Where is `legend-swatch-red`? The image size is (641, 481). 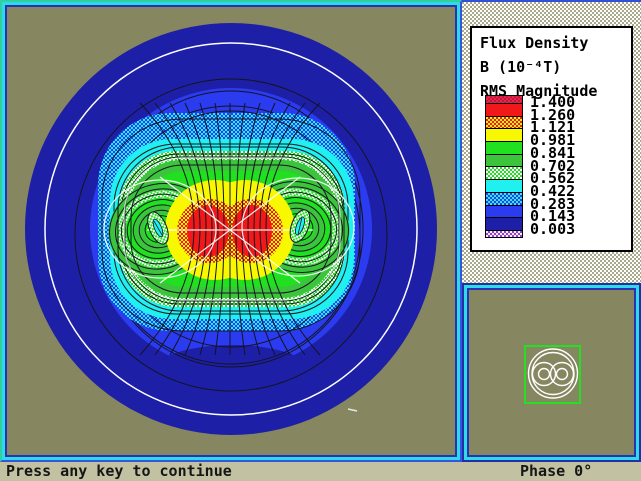
legend-swatch-red is located at coordinates (504, 109).